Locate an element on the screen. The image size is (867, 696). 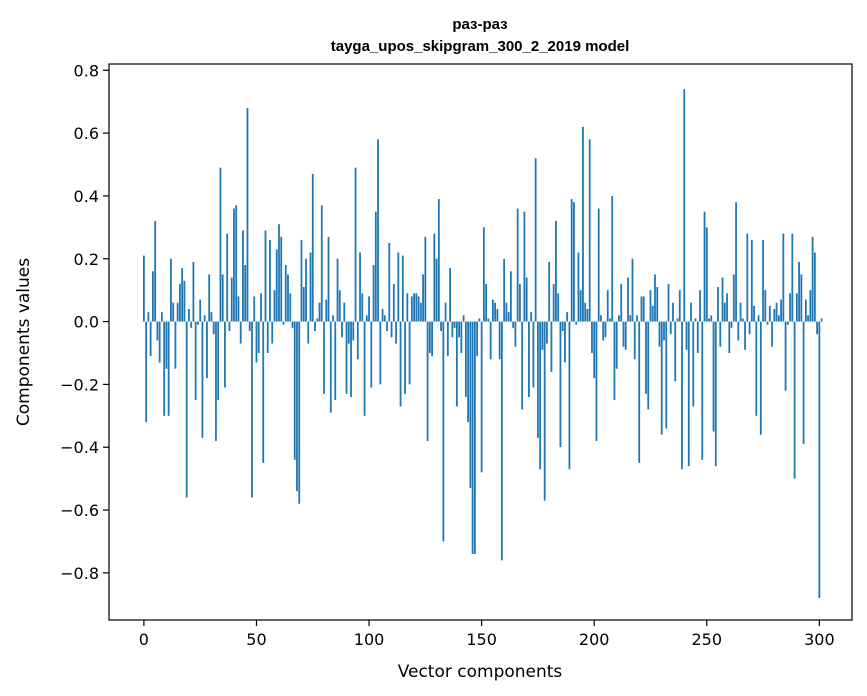
x-axis-label: Vector components is located at coordinates (480, 672).